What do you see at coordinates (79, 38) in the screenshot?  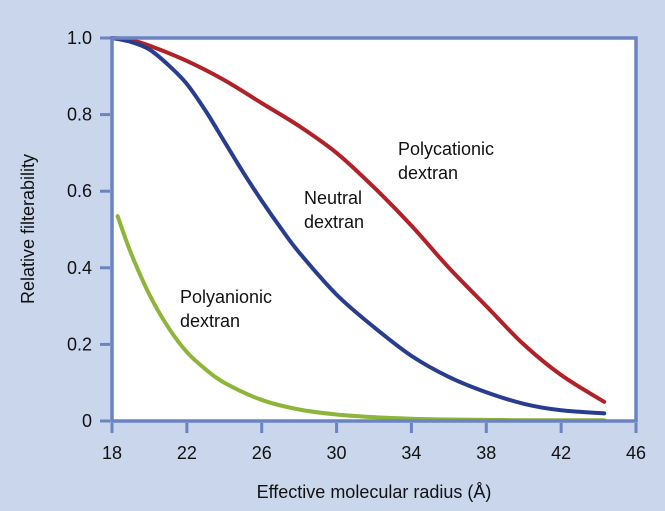 I see `y-tick-label: 1.0` at bounding box center [79, 38].